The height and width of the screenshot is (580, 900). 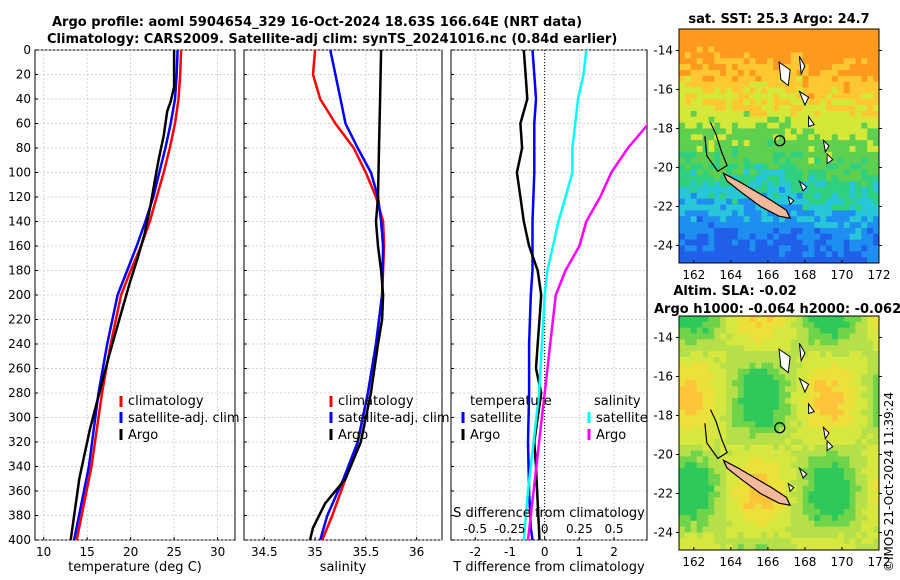 I want to click on sla-map-subtitle: Argo h1000: -0.064 h2000: -0.062, so click(x=777, y=309).